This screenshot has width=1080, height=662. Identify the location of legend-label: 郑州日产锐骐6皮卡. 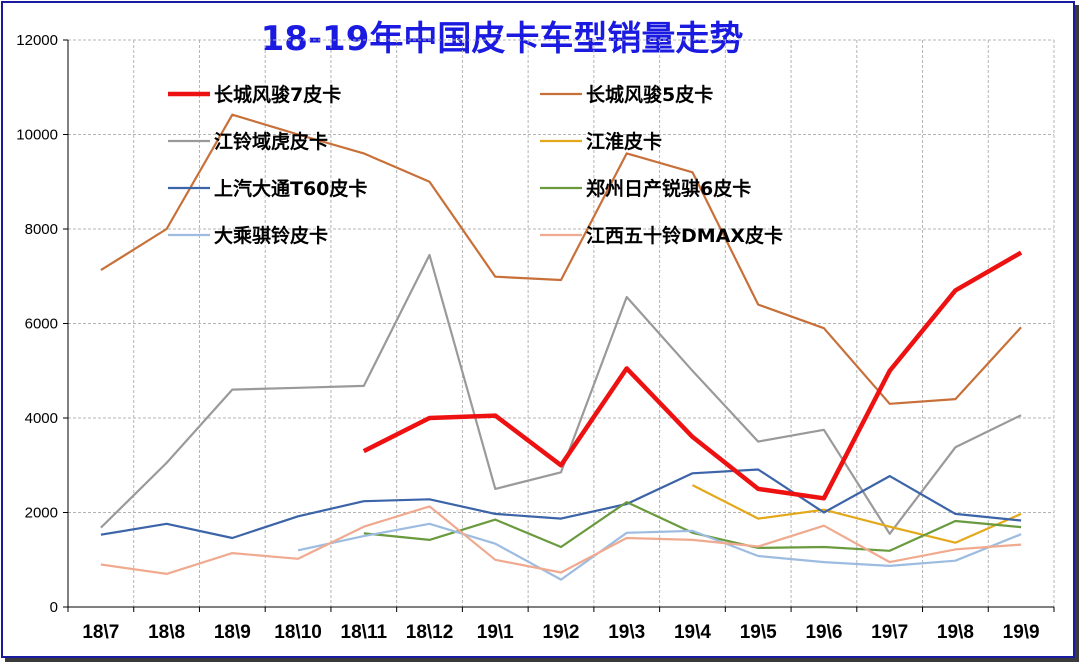
(668, 188).